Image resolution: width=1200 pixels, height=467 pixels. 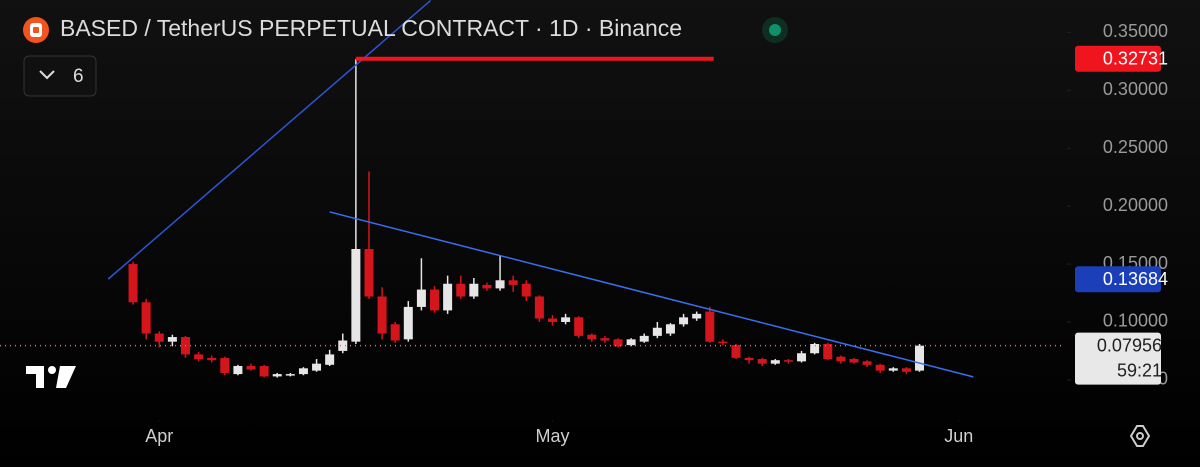 I want to click on y-tick-label: 0.20000, so click(x=1135, y=205).